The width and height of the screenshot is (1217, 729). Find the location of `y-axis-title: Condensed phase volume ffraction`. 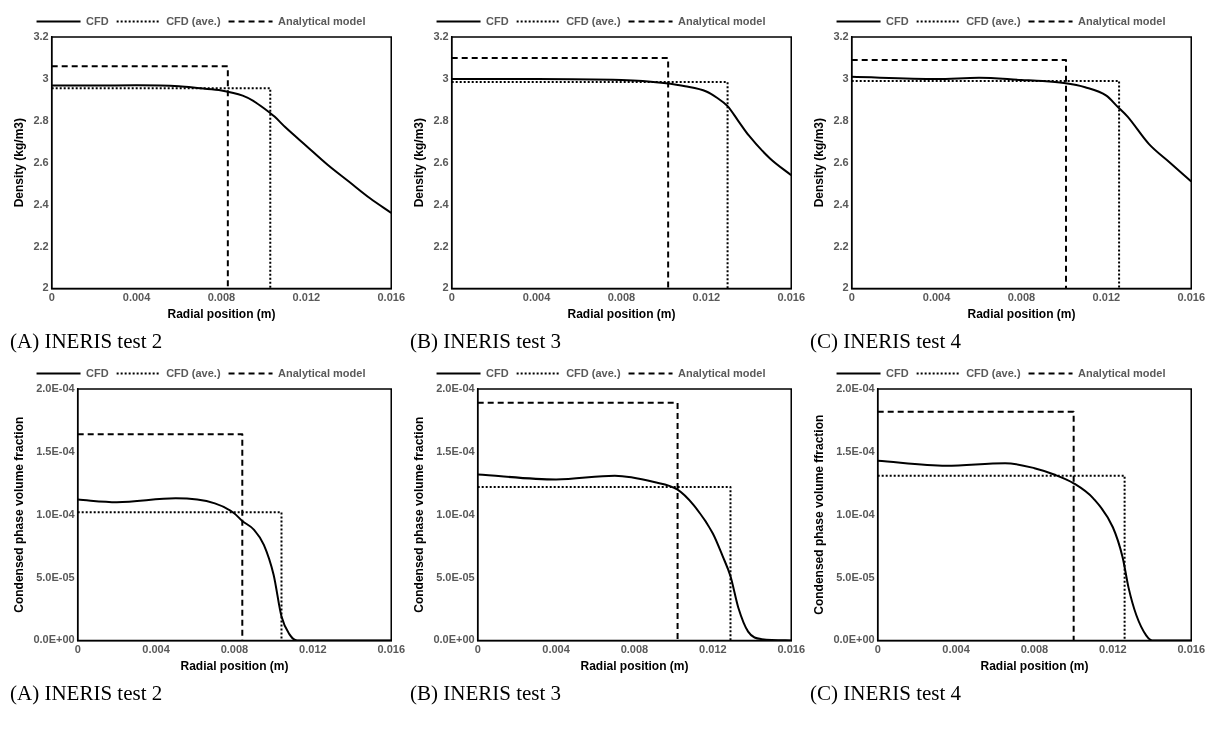

y-axis-title: Condensed phase volume ffraction is located at coordinates (818, 514).